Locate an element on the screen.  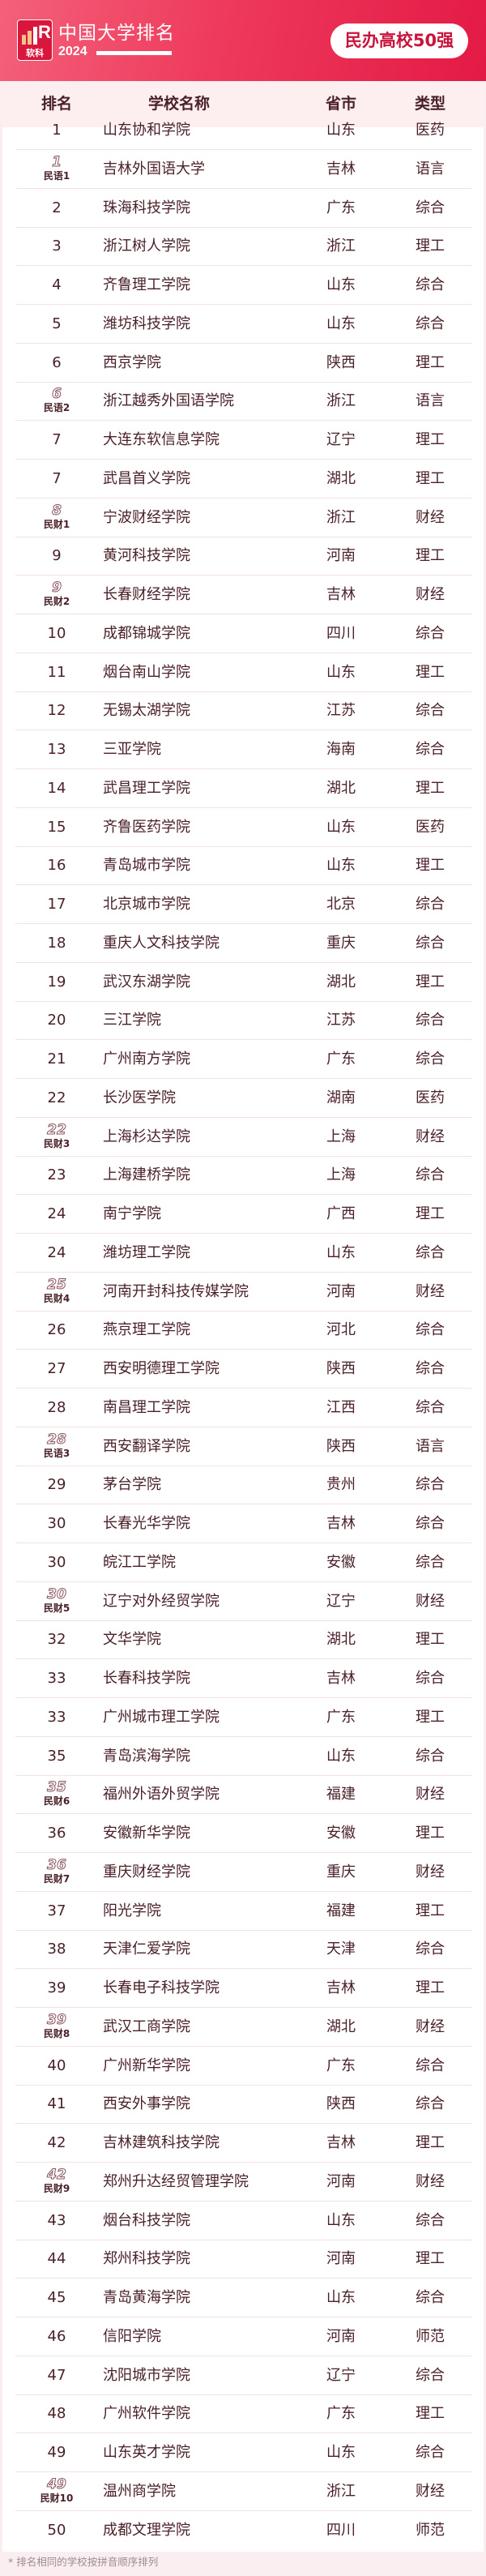
school-name: 河南开封科技传媒学院 is located at coordinates (176, 1291).